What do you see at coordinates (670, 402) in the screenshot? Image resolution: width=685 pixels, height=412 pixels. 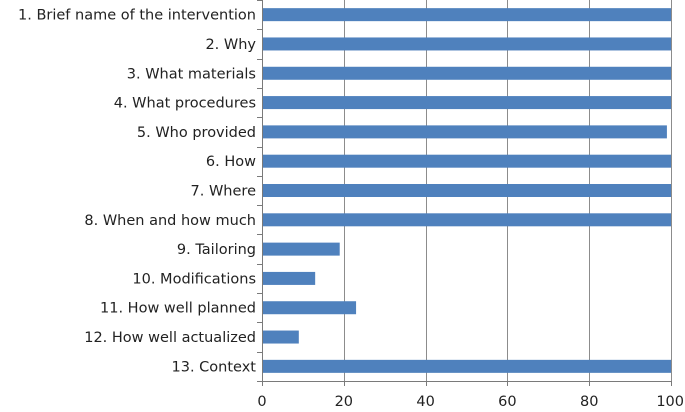 I see `x-tick-label-100: 100` at bounding box center [670, 402].